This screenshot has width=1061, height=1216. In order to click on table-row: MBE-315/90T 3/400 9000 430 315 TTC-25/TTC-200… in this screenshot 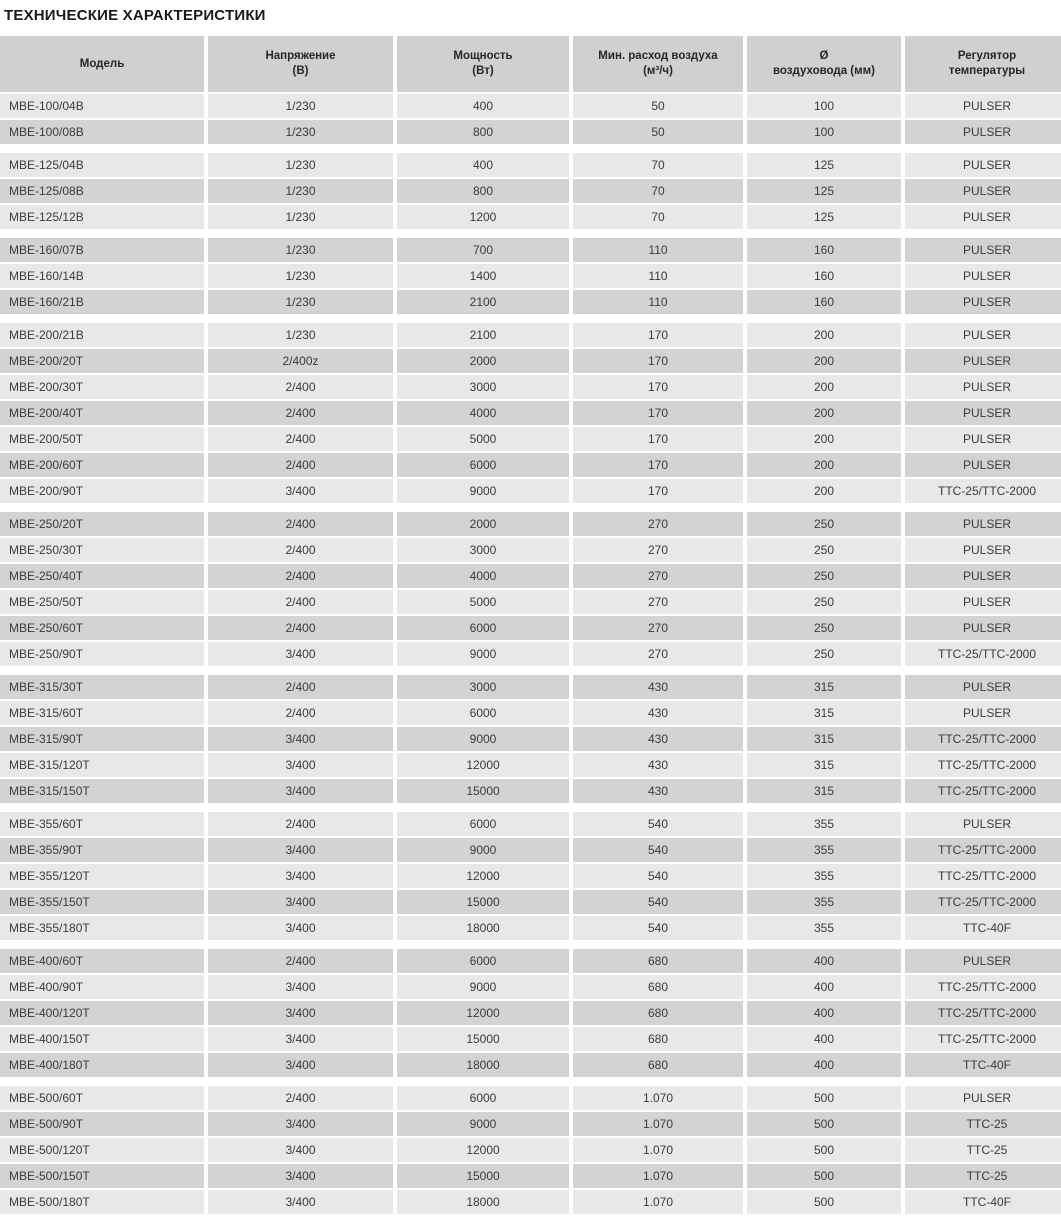, I will do `click(530, 739)`.